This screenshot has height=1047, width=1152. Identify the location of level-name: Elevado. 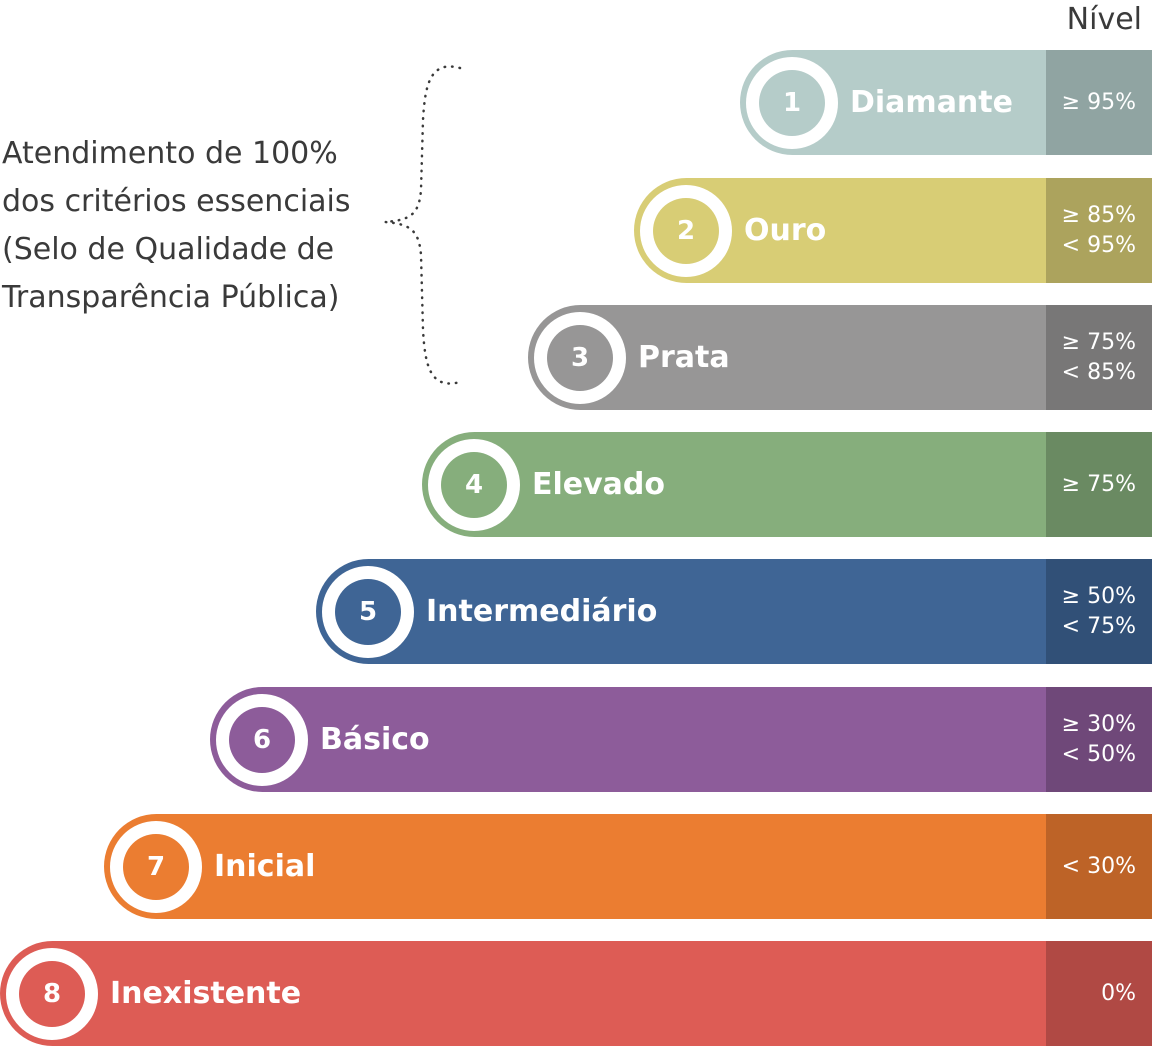
(599, 484).